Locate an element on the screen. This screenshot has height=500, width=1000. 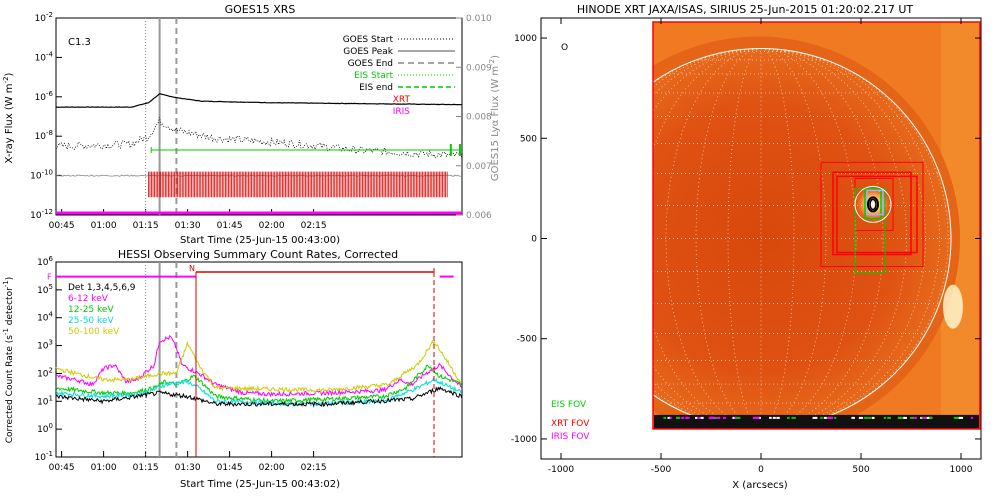
hessi-y-tick-label: 10¹ is located at coordinates (45, 400).